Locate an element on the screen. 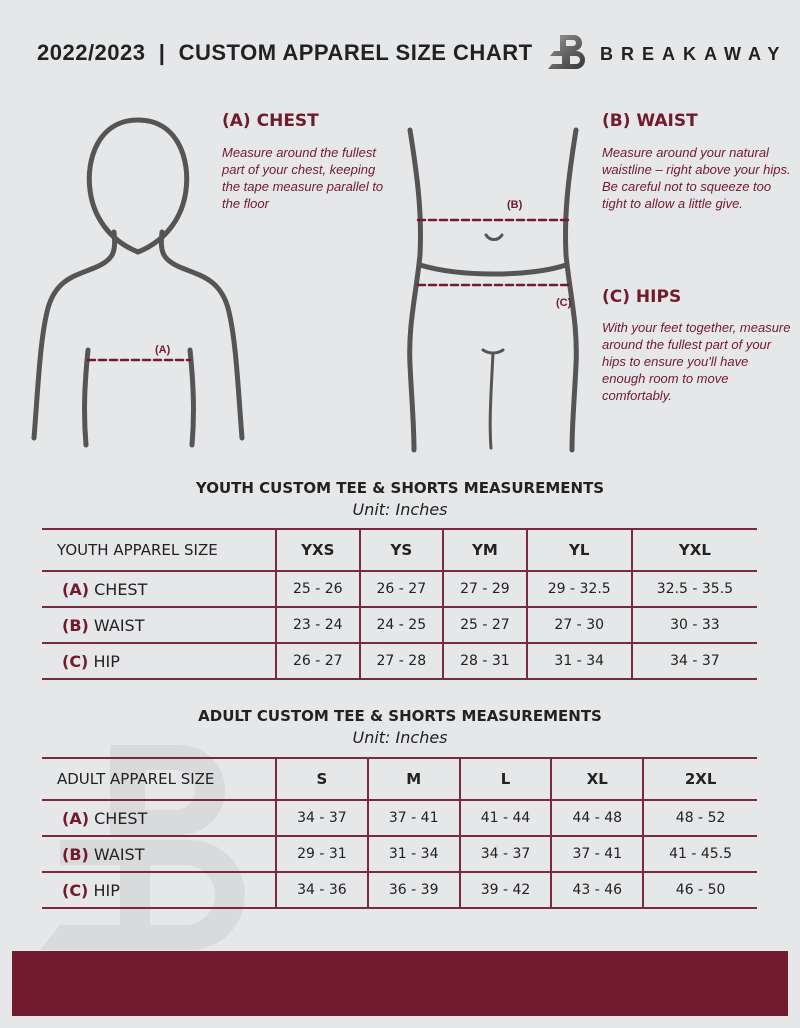 This screenshot has height=1028, width=800. breakaway-logo-icon is located at coordinates (566, 52).